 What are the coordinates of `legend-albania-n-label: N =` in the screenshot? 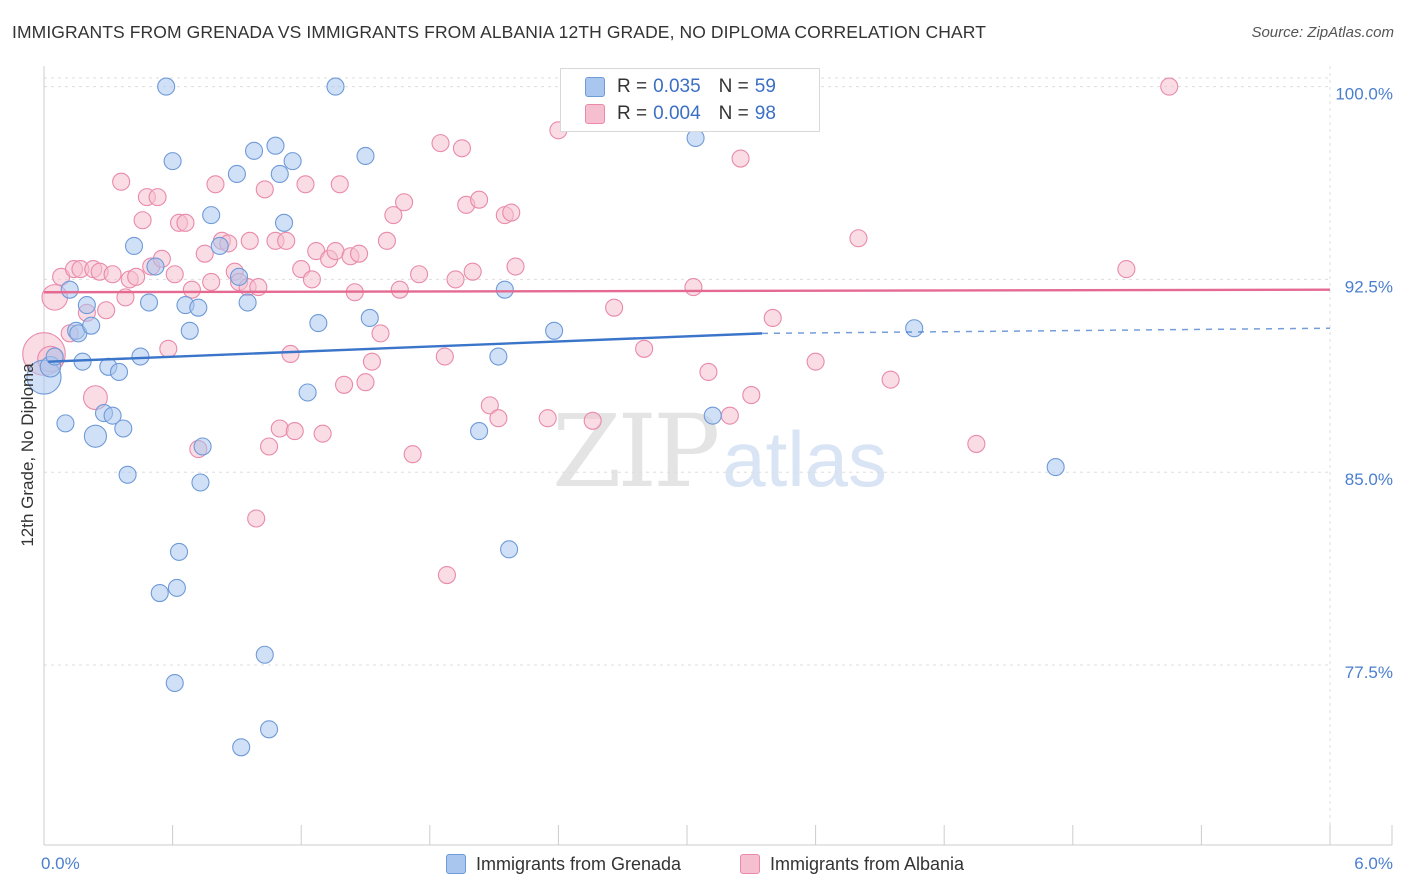 It's located at (733, 113).